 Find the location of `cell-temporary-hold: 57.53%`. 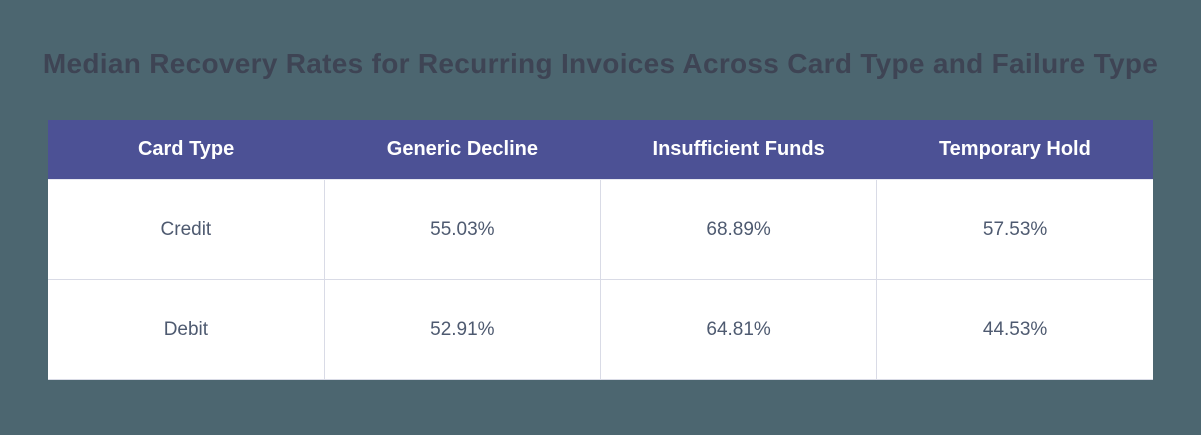

cell-temporary-hold: 57.53% is located at coordinates (1014, 229).